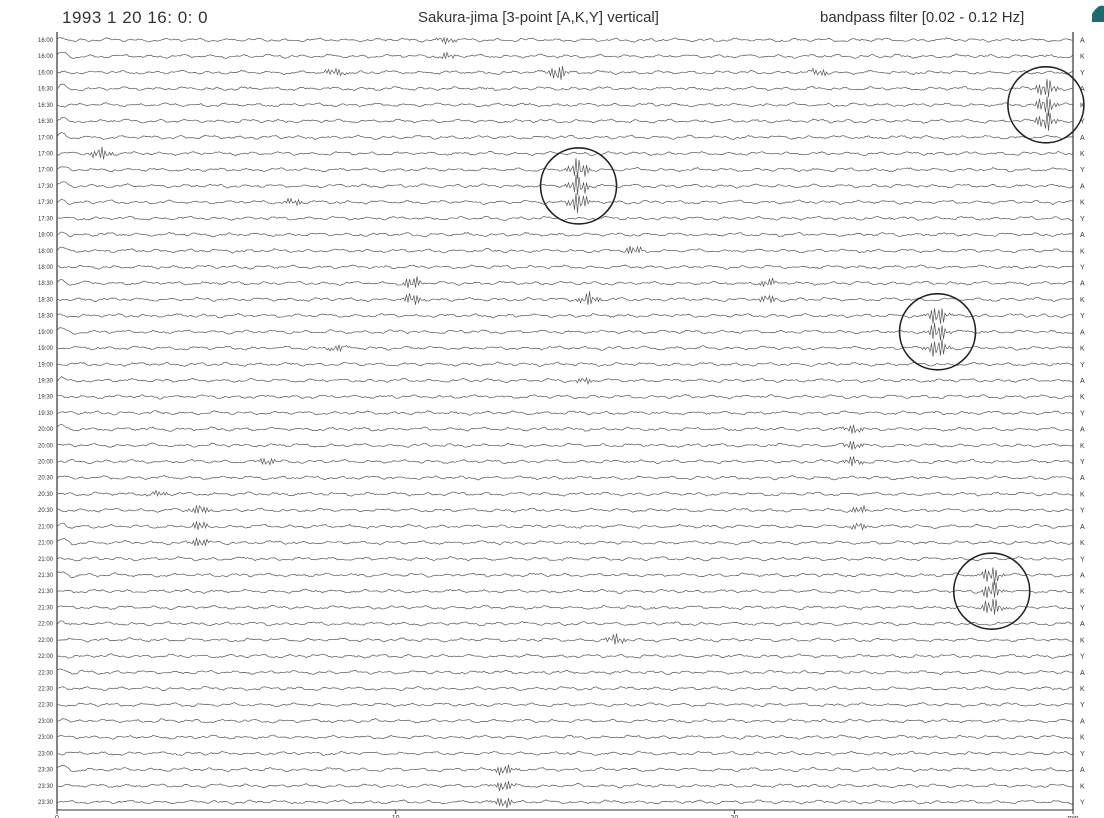 The width and height of the screenshot is (1104, 818). I want to click on chart-title: Sakura-jima [3-point [A,K,Y] vertical], so click(538, 17).